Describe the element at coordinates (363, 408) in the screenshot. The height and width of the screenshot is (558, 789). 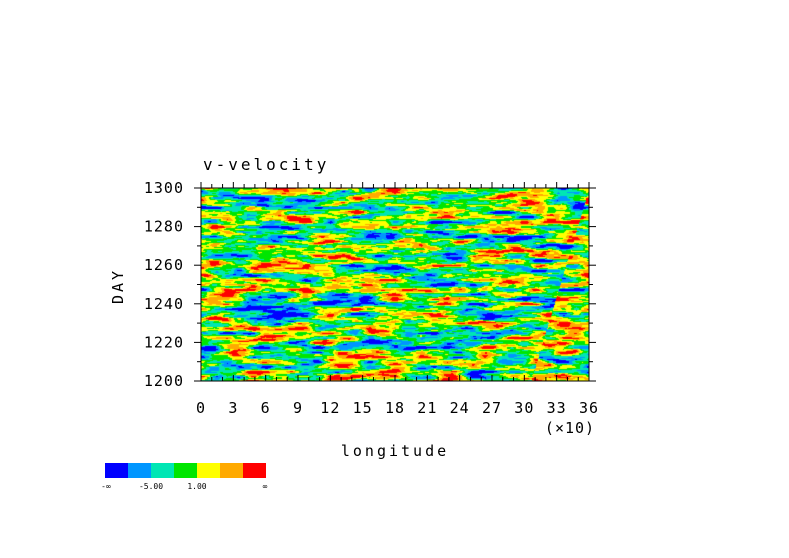
I see `x-tick-label: 15` at that location.